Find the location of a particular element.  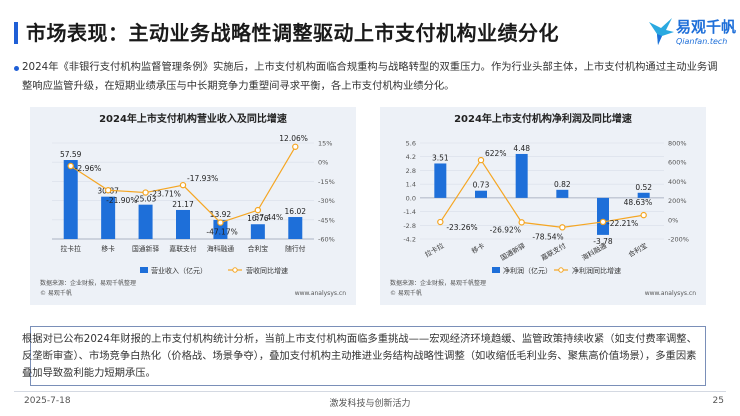

footer-date: 2025-7-18 is located at coordinates (47, 401).